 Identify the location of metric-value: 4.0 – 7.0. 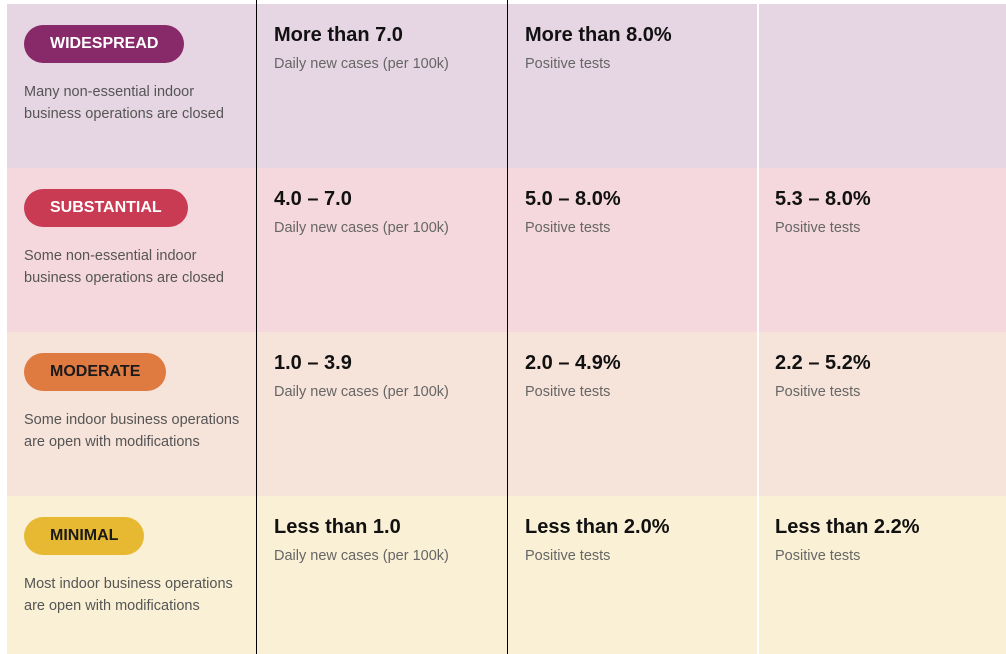
(313, 199).